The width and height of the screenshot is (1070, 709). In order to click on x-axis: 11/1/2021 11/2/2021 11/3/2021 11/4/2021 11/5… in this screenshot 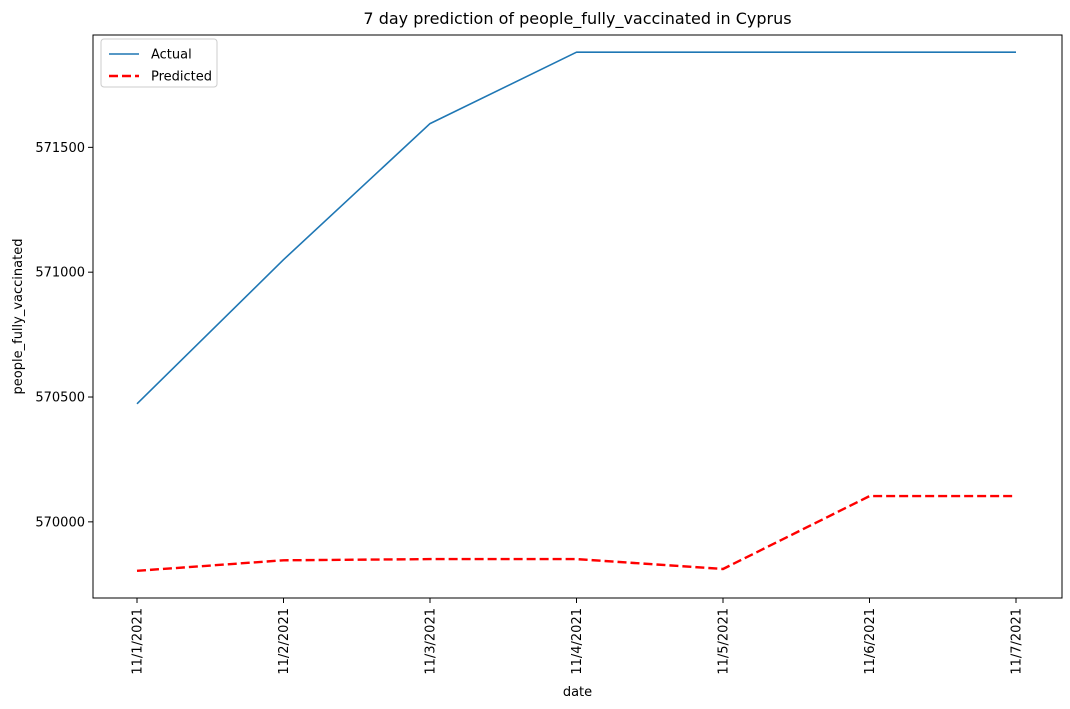, I will do `click(578, 636)`.